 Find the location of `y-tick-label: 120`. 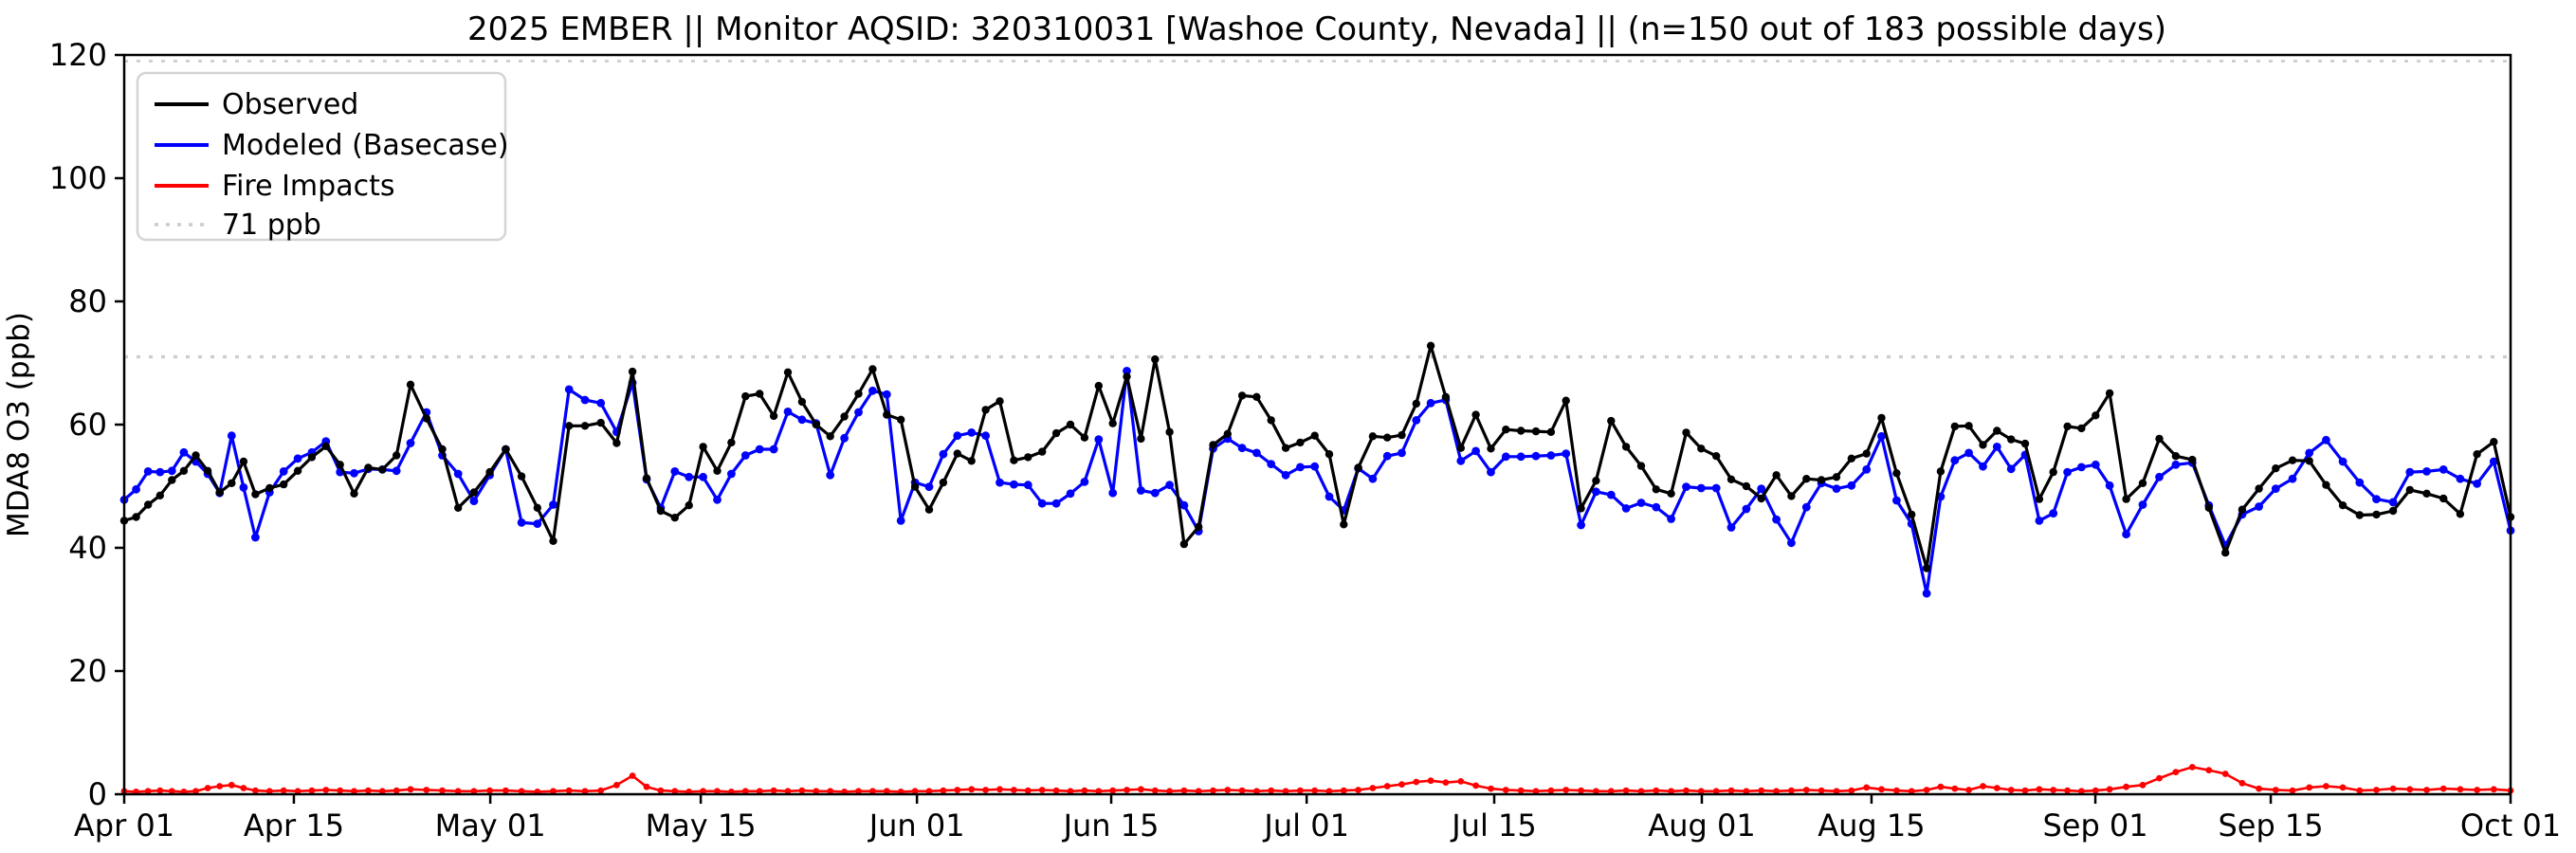

y-tick-label: 120 is located at coordinates (78, 55).